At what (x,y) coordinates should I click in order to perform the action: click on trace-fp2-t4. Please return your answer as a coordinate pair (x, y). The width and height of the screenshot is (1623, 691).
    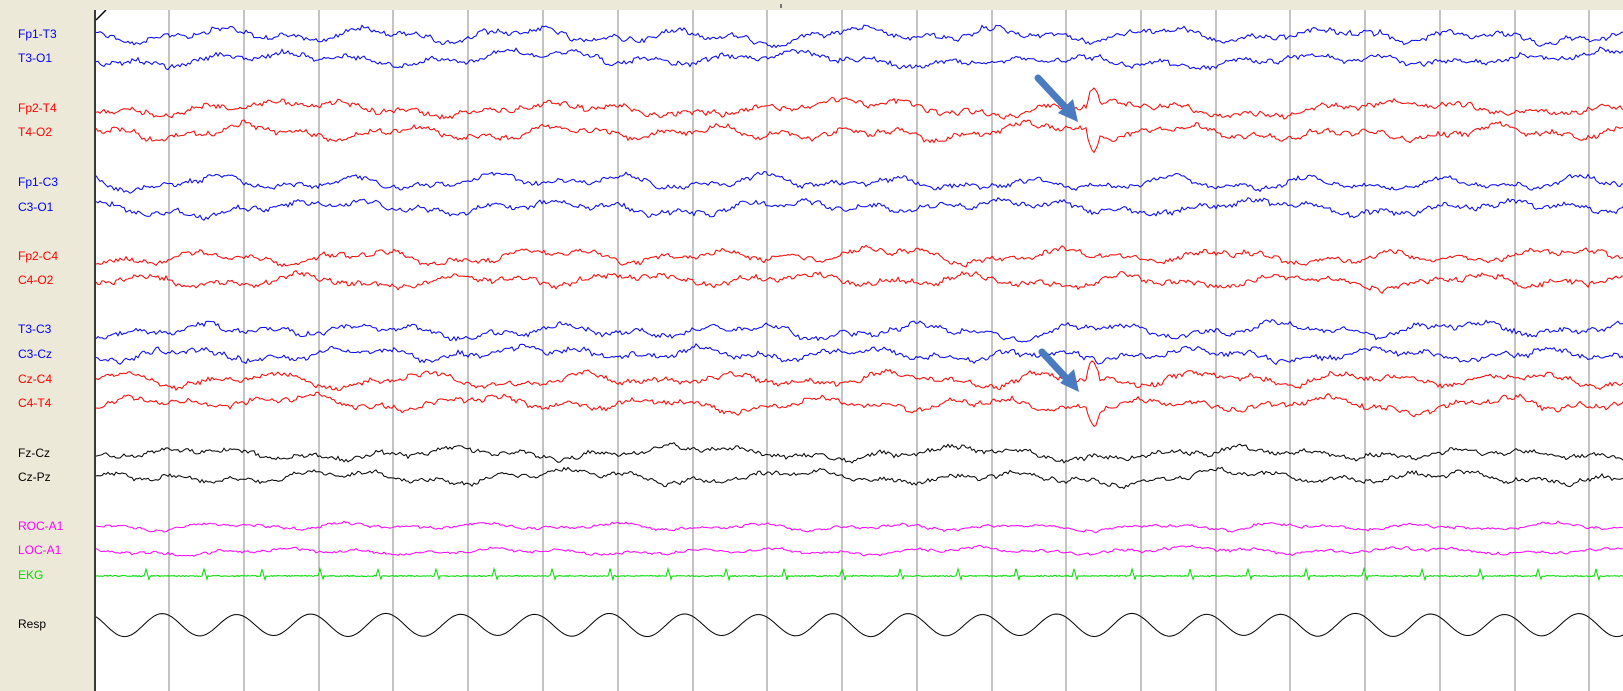
    Looking at the image, I should click on (859, 103).